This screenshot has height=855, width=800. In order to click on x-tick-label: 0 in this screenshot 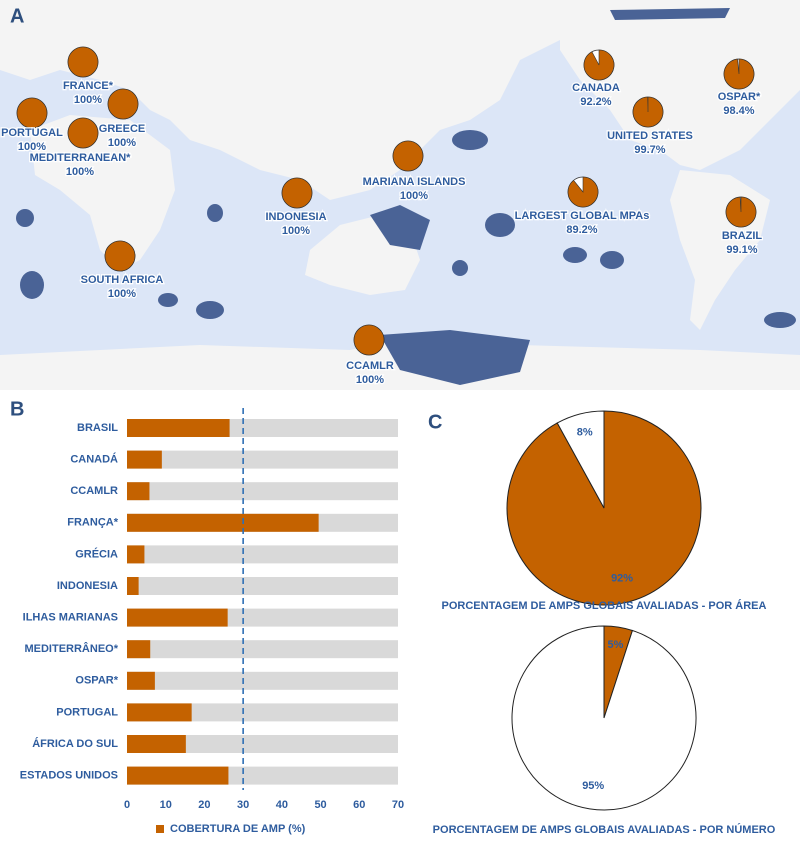, I will do `click(127, 805)`.